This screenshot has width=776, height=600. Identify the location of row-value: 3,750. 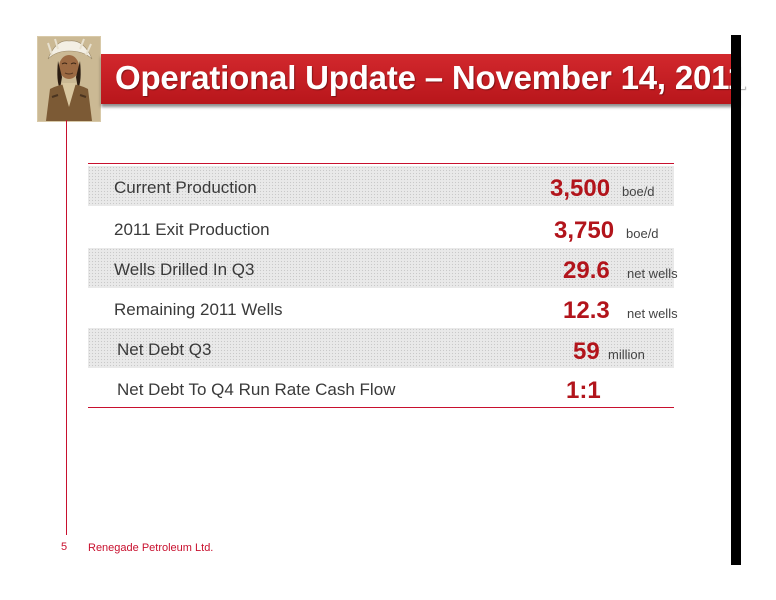
(584, 230).